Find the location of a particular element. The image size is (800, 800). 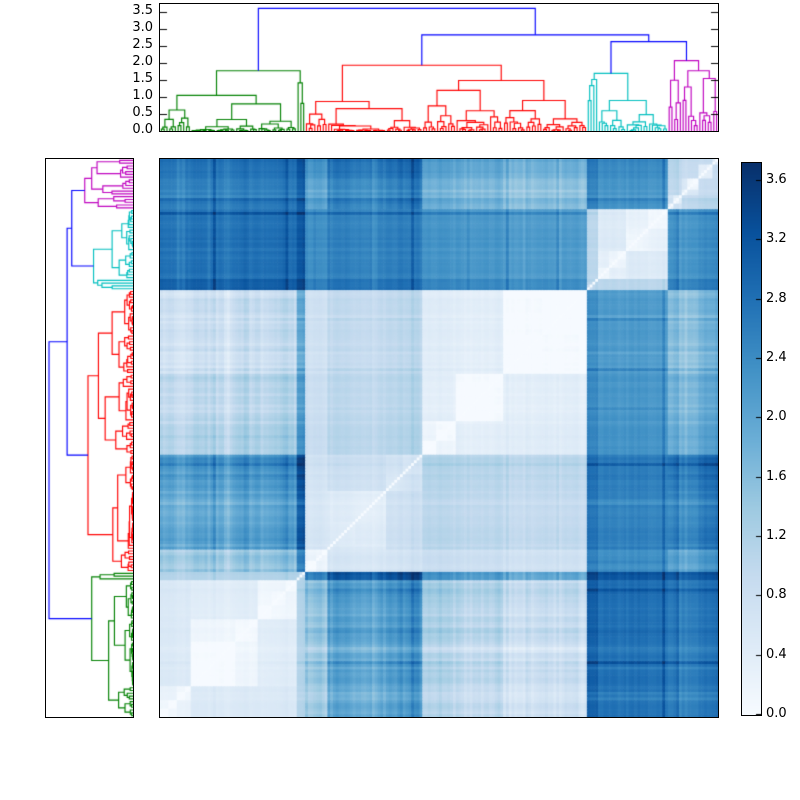

column-dendrogram is located at coordinates (439, 67).